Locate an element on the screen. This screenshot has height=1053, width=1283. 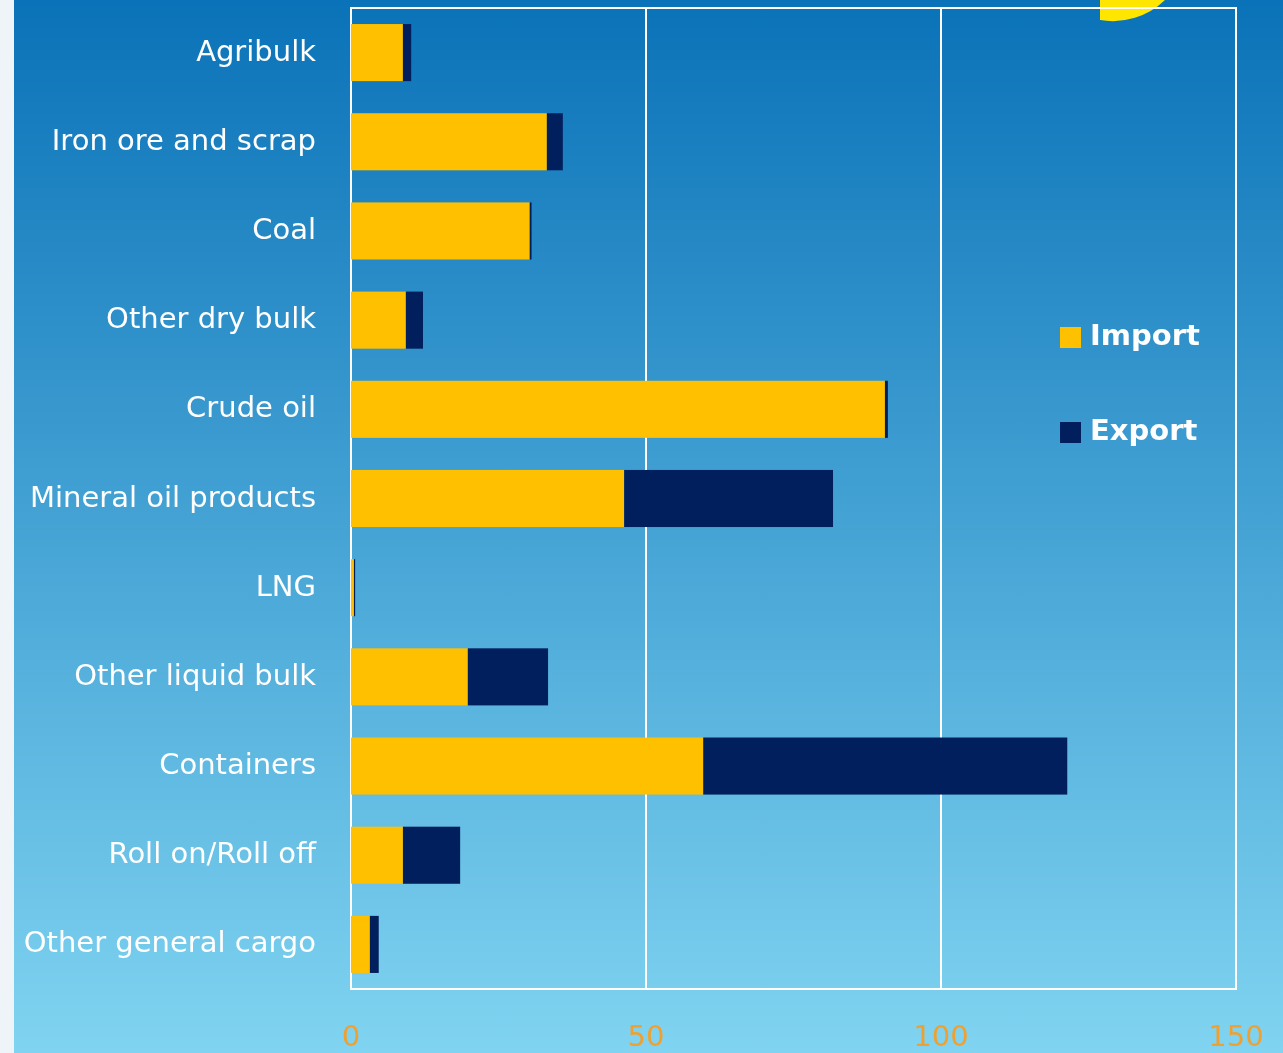
x-tick-label: 150 is located at coordinates (1236, 1036).